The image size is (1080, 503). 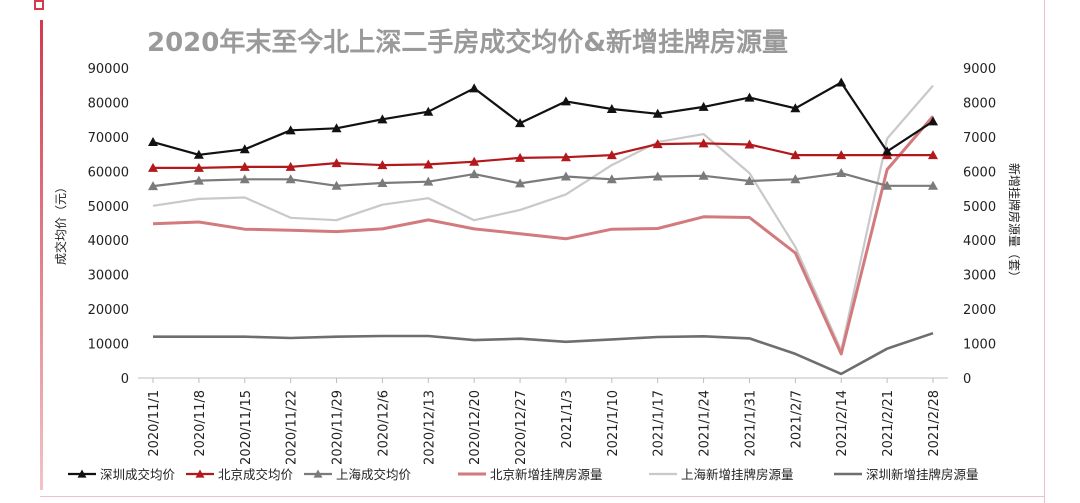 What do you see at coordinates (1014, 223) in the screenshot?
I see `right-axis-title: 新增挂牌房源量（套）` at bounding box center [1014, 223].